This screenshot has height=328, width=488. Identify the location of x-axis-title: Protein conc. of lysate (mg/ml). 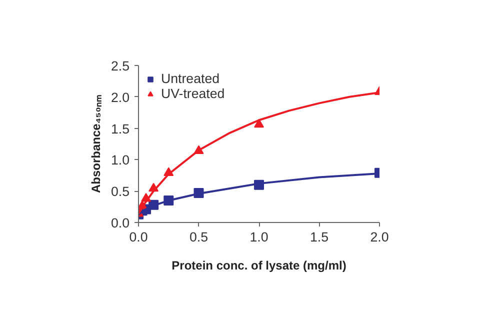
(259, 265).